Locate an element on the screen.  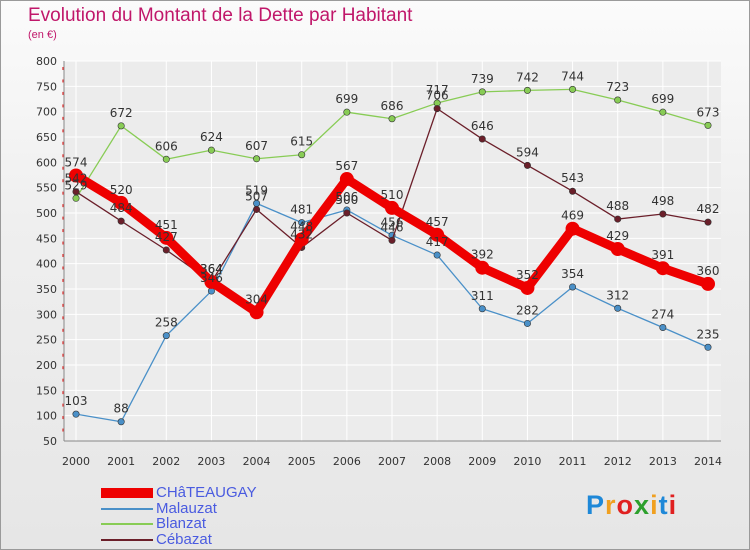
data-label: 500 is located at coordinates (346, 200).